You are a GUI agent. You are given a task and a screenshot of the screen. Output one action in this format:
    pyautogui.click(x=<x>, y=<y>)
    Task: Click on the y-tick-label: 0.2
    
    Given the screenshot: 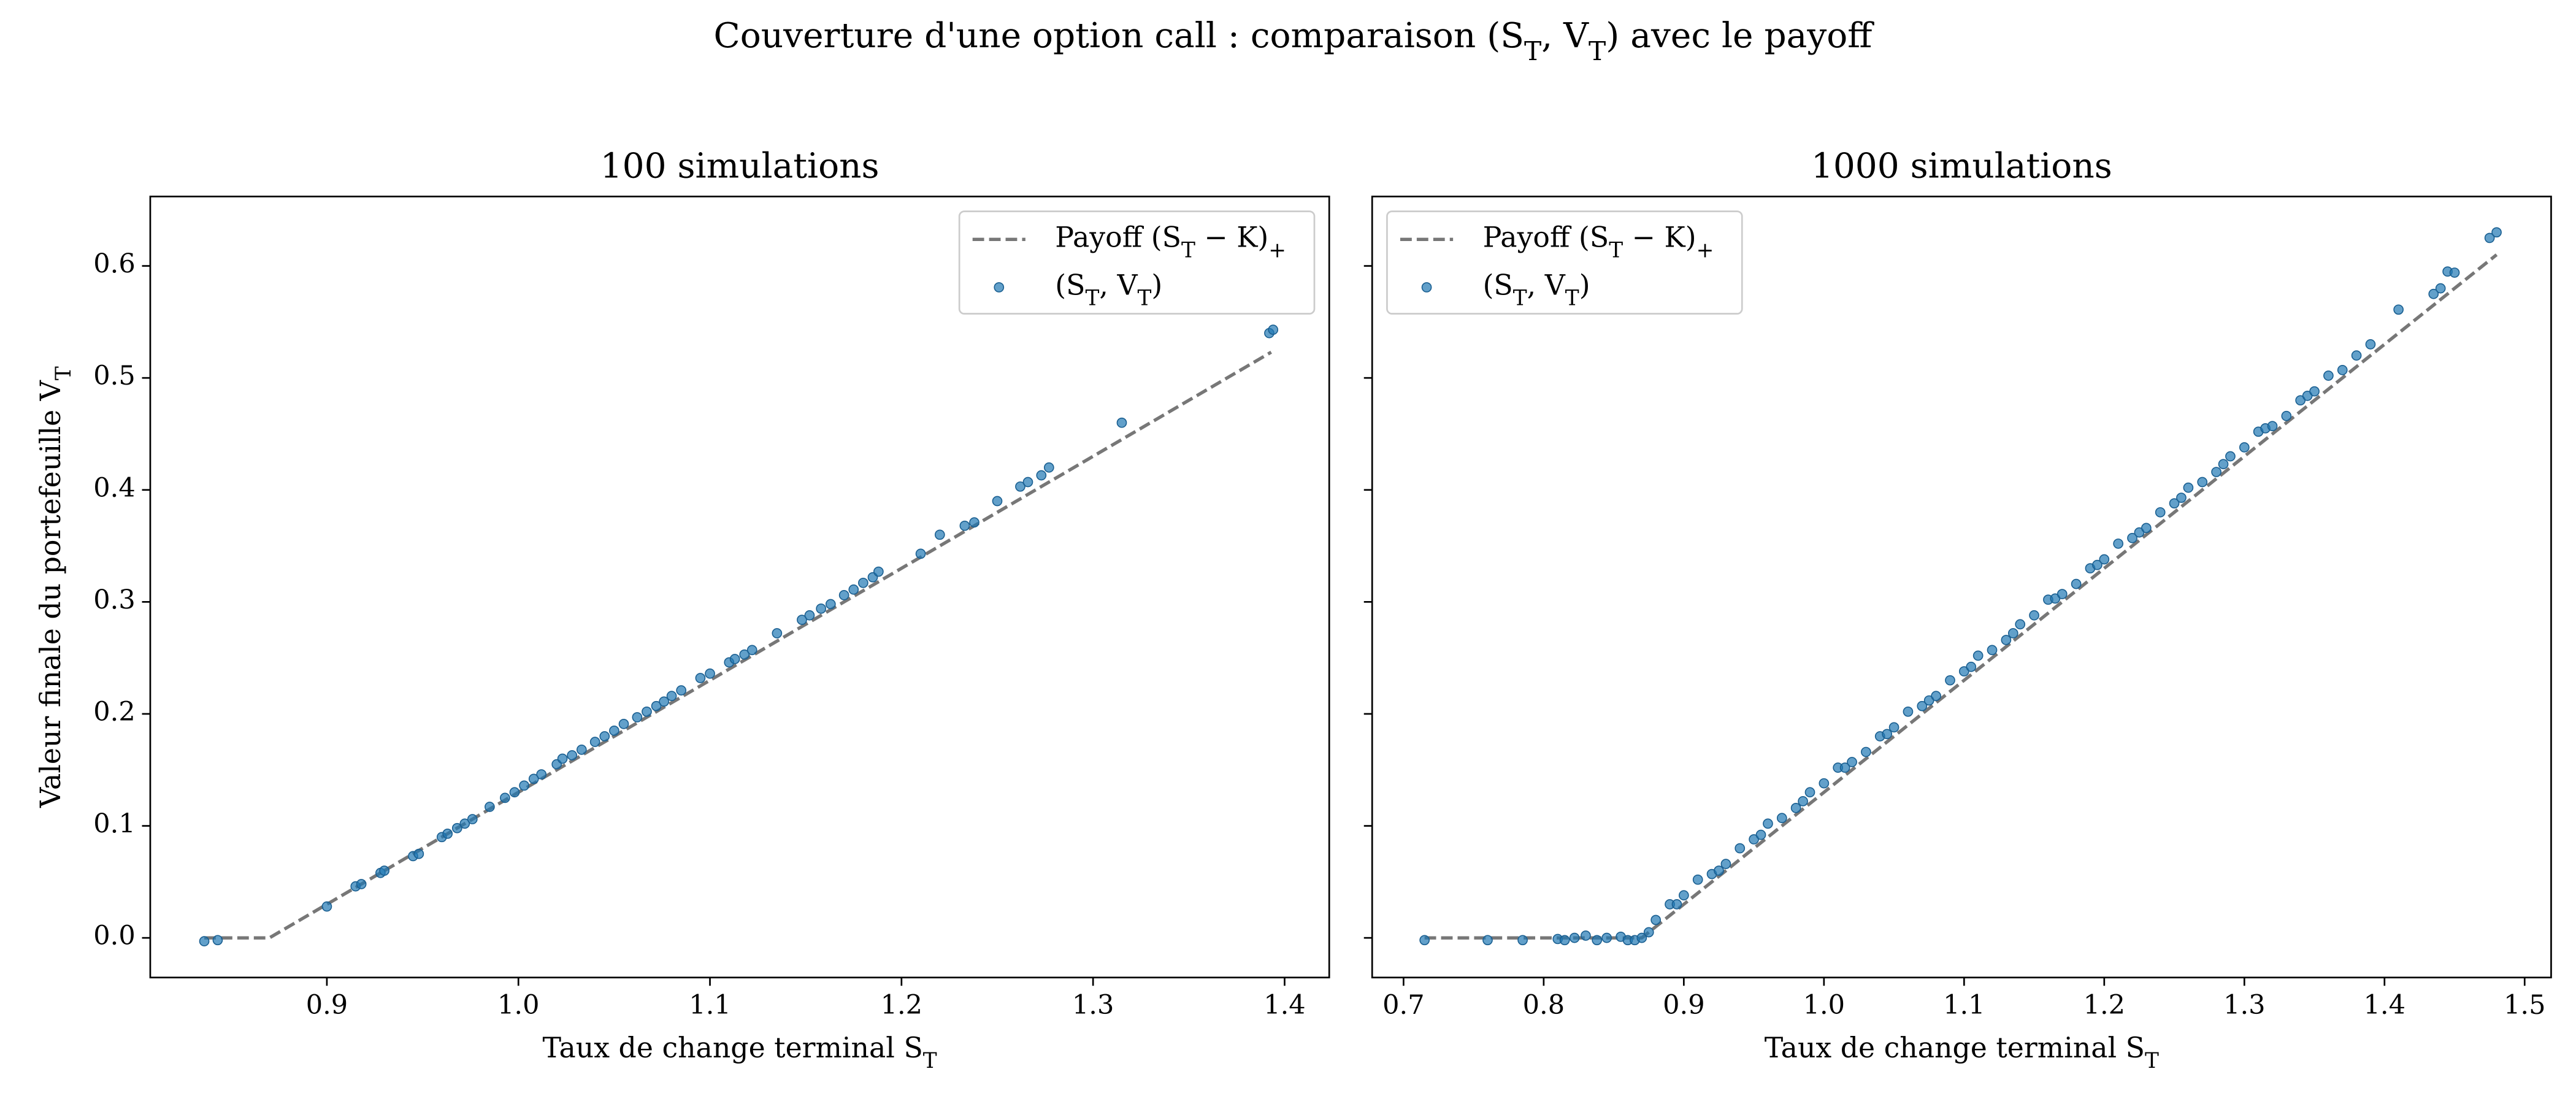 What is the action you would take?
    pyautogui.click(x=114, y=712)
    